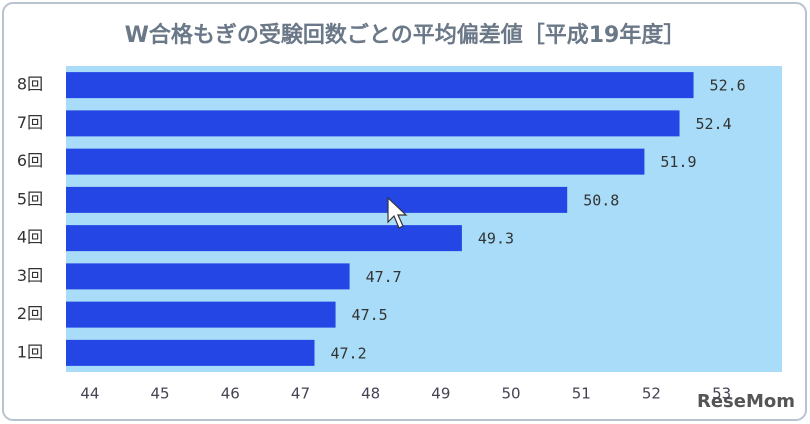 The height and width of the screenshot is (424, 810). Describe the element at coordinates (581, 394) in the screenshot. I see `x-tick-label: 51` at that location.